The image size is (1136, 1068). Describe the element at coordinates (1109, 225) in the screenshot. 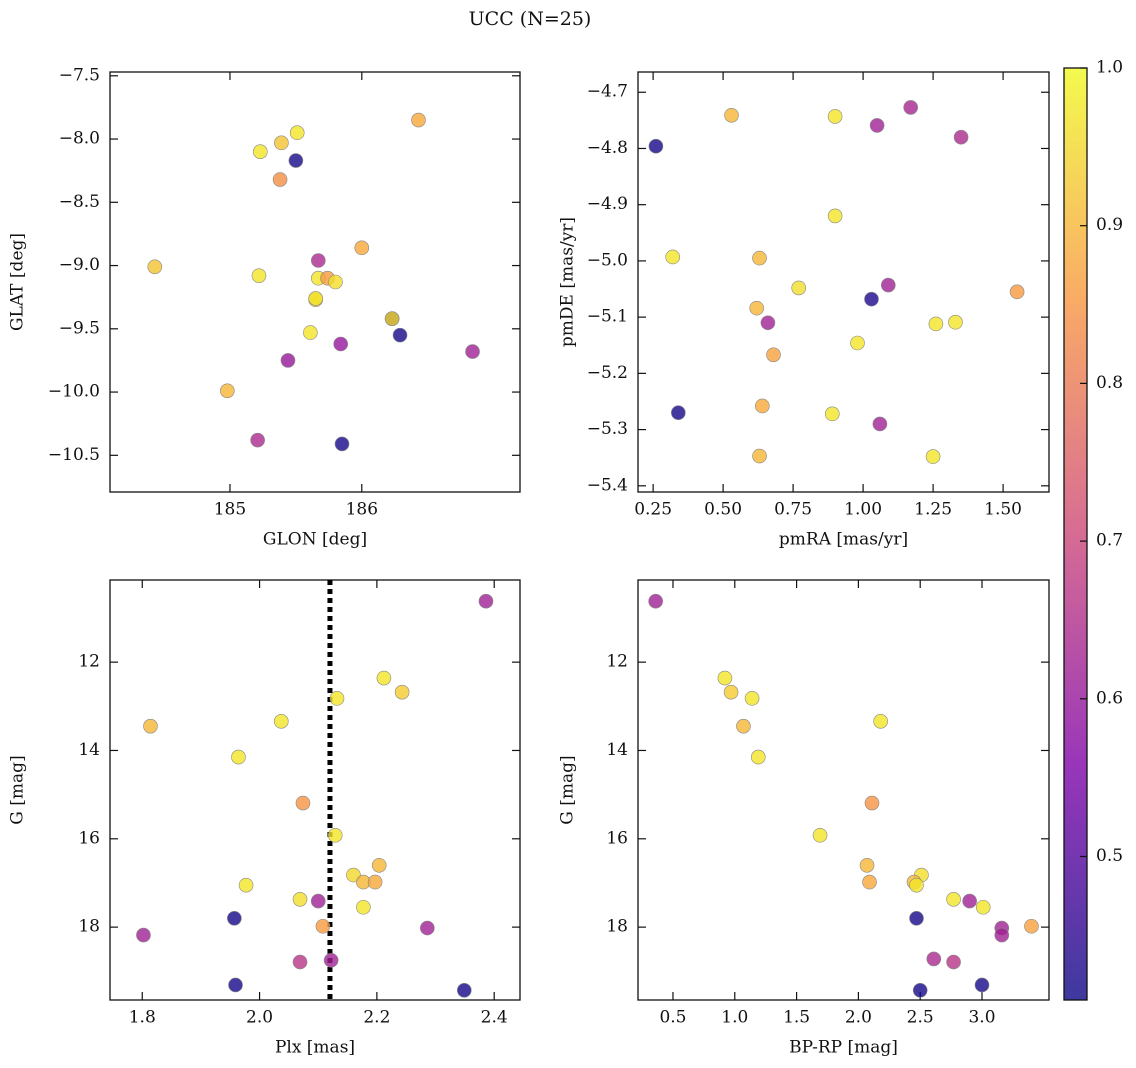

I see `colorbar-tick-label: 0.9` at that location.